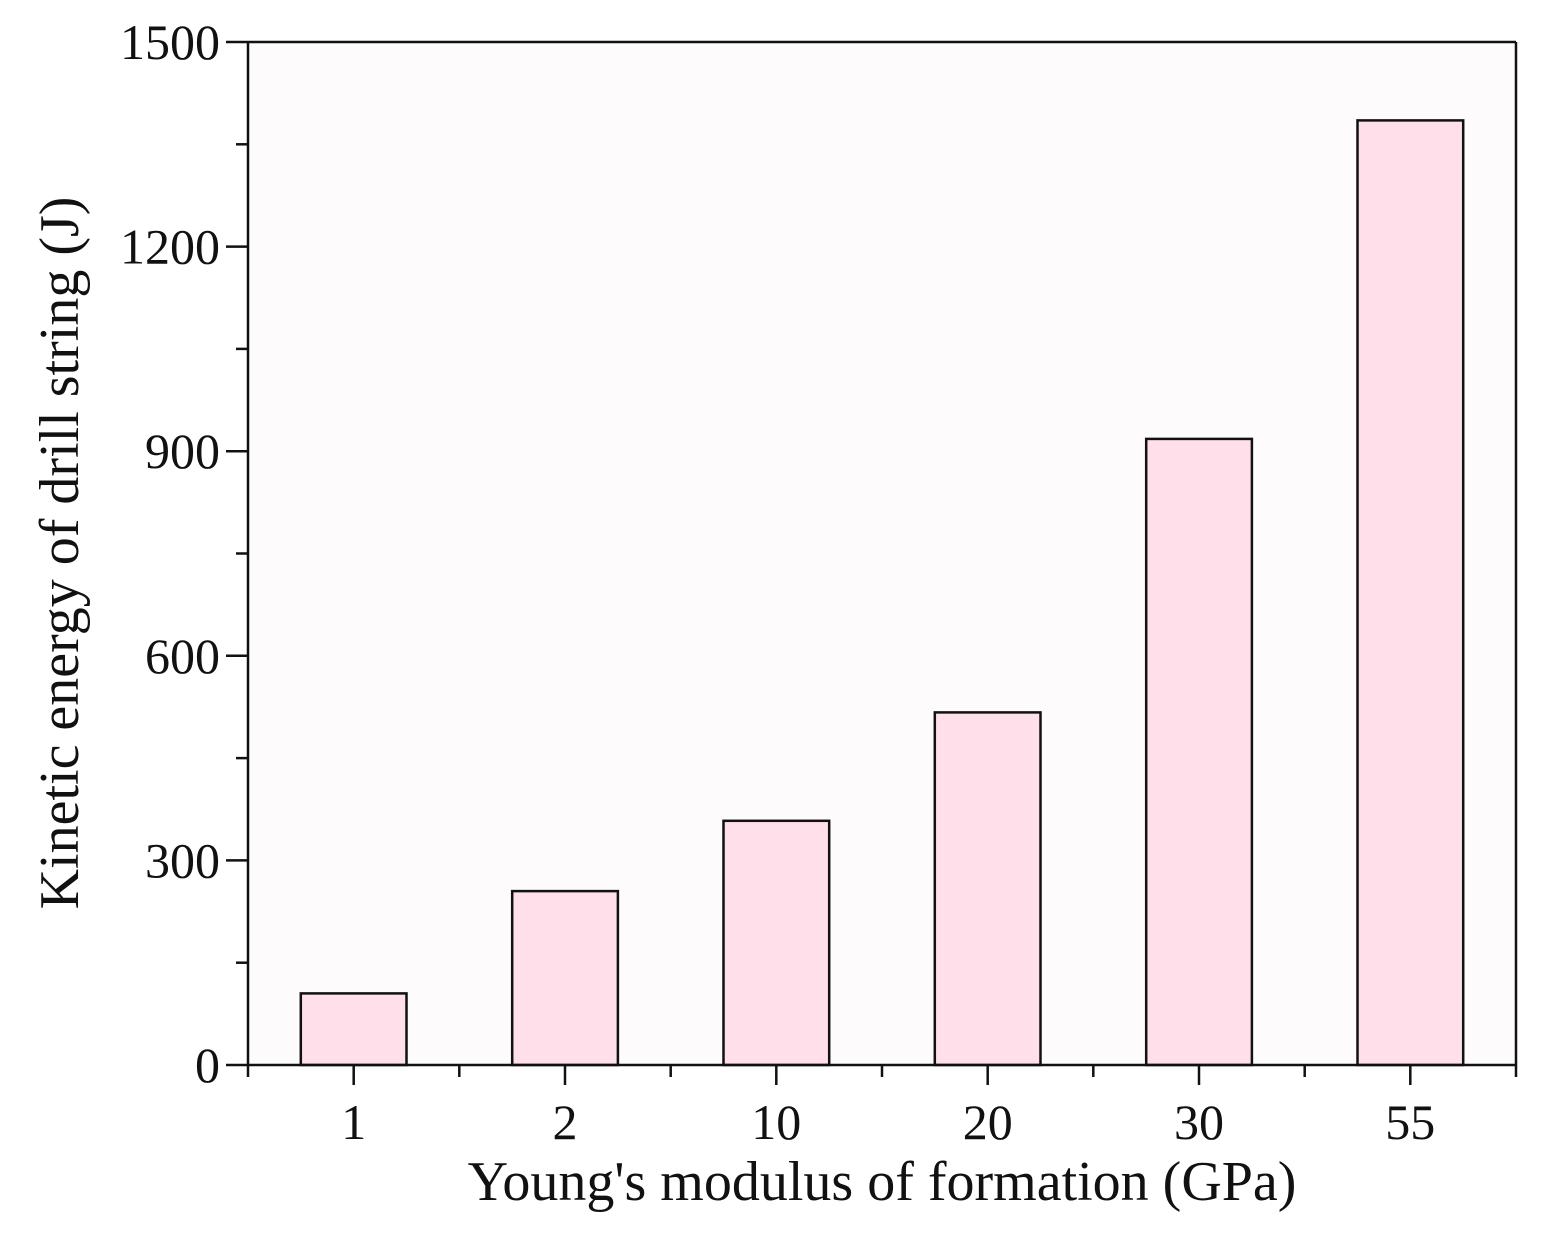 The image size is (1543, 1241). I want to click on y-axis-title: Kinetic energy of drill string (J), so click(60, 553).